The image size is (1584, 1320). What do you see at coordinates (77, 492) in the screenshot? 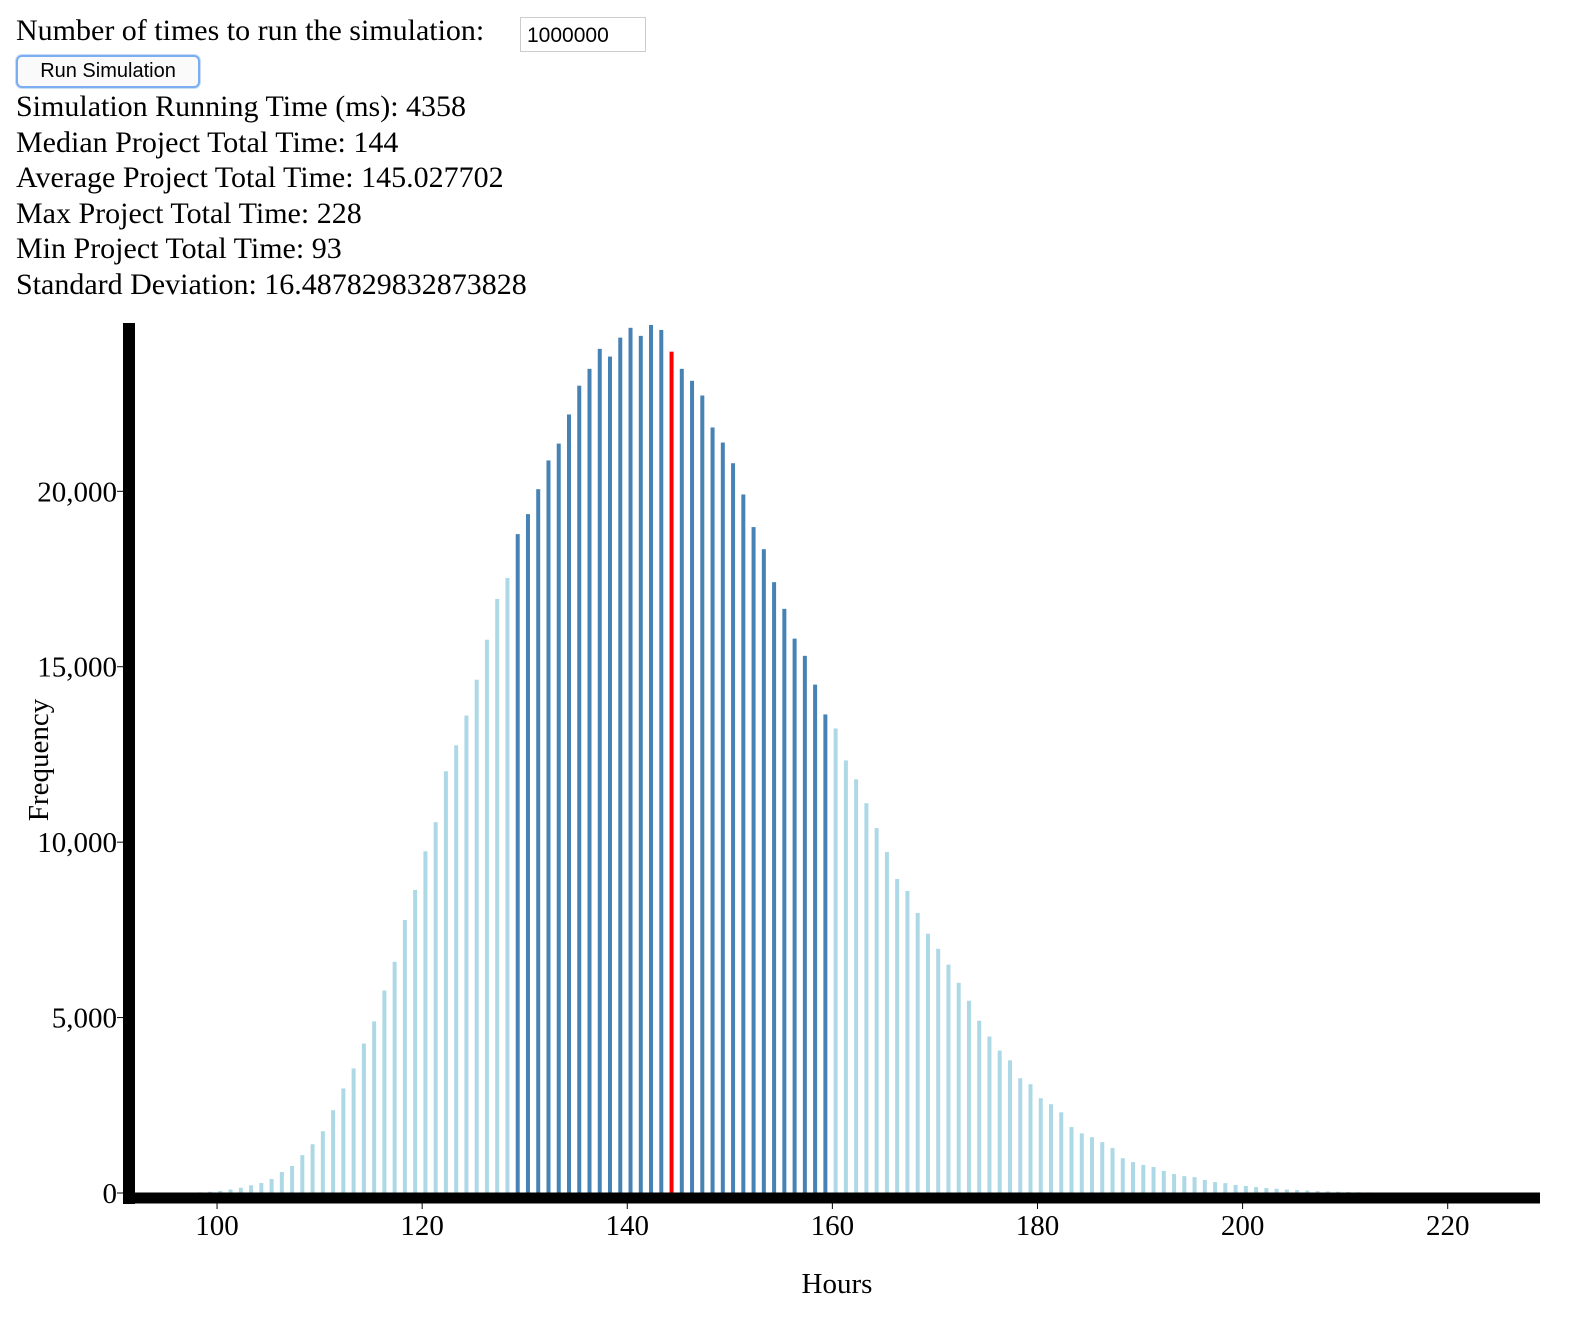
I see `y-tick-label: 20,000` at bounding box center [77, 492].